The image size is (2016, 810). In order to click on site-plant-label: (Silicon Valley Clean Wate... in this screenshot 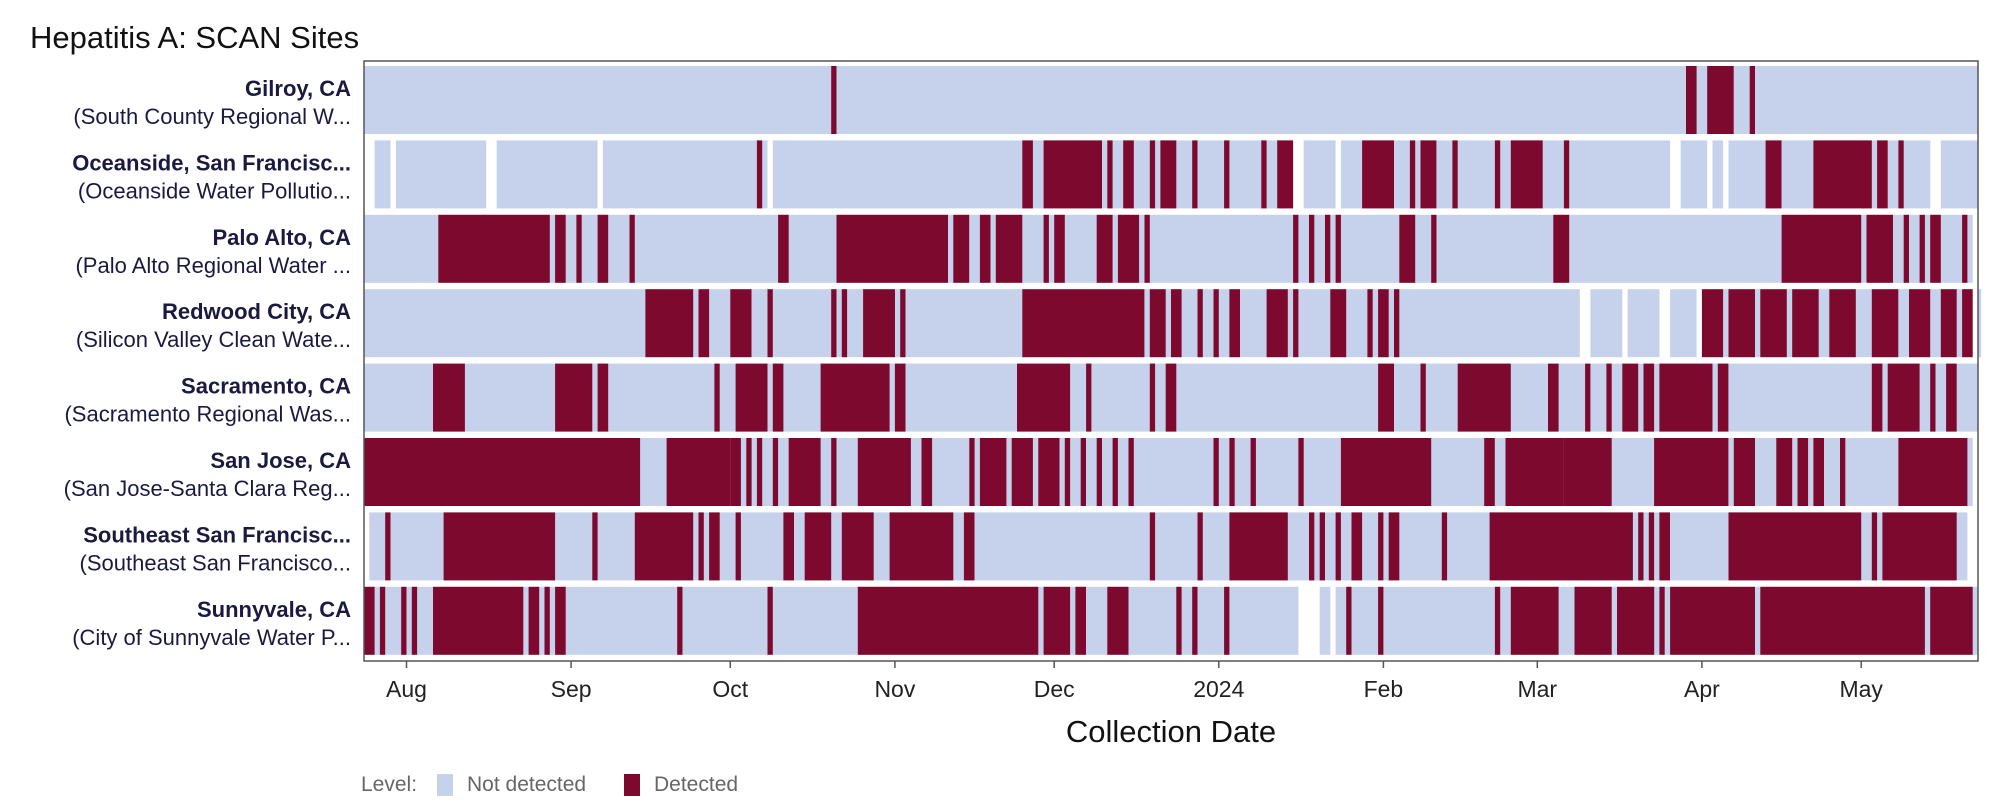, I will do `click(213, 339)`.